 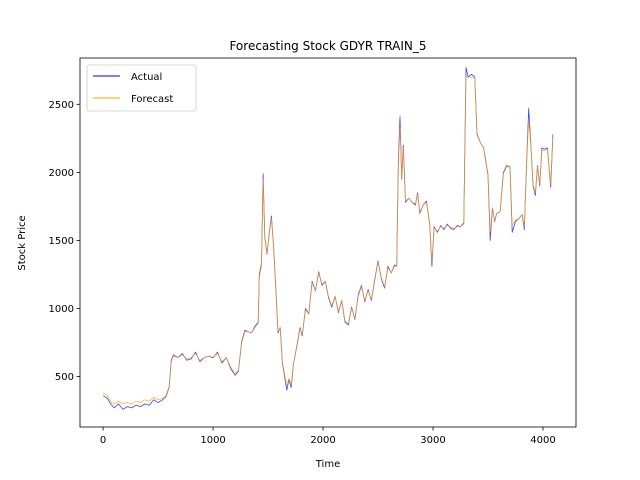 What do you see at coordinates (64, 377) in the screenshot?
I see `y-tick-label: 500` at bounding box center [64, 377].